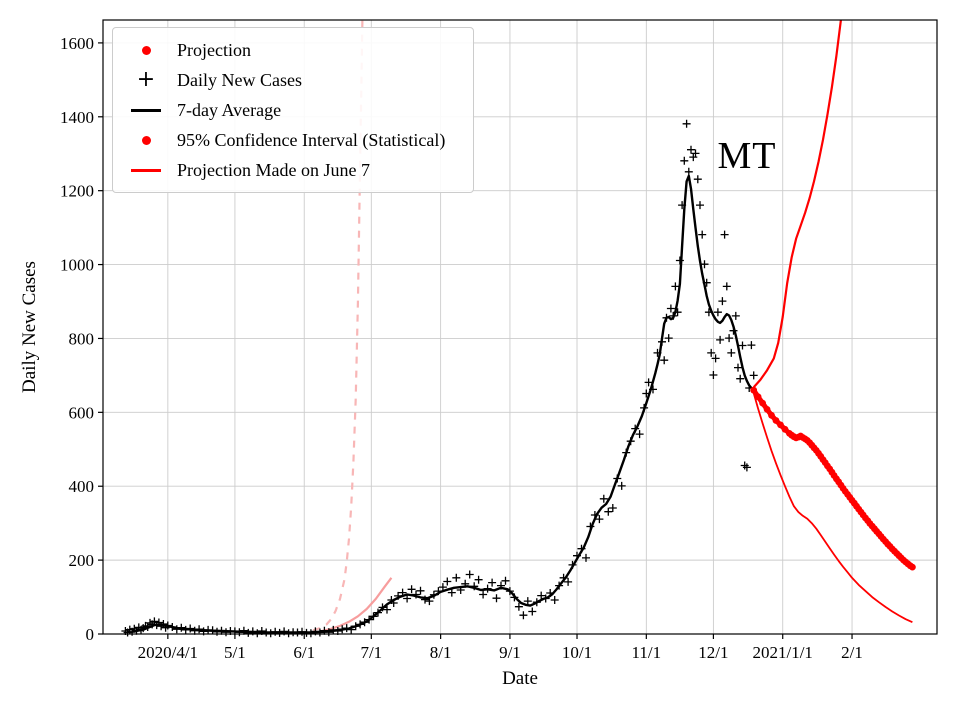 The height and width of the screenshot is (720, 960). Describe the element at coordinates (77, 265) in the screenshot. I see `y-tick-label: 1000` at that location.